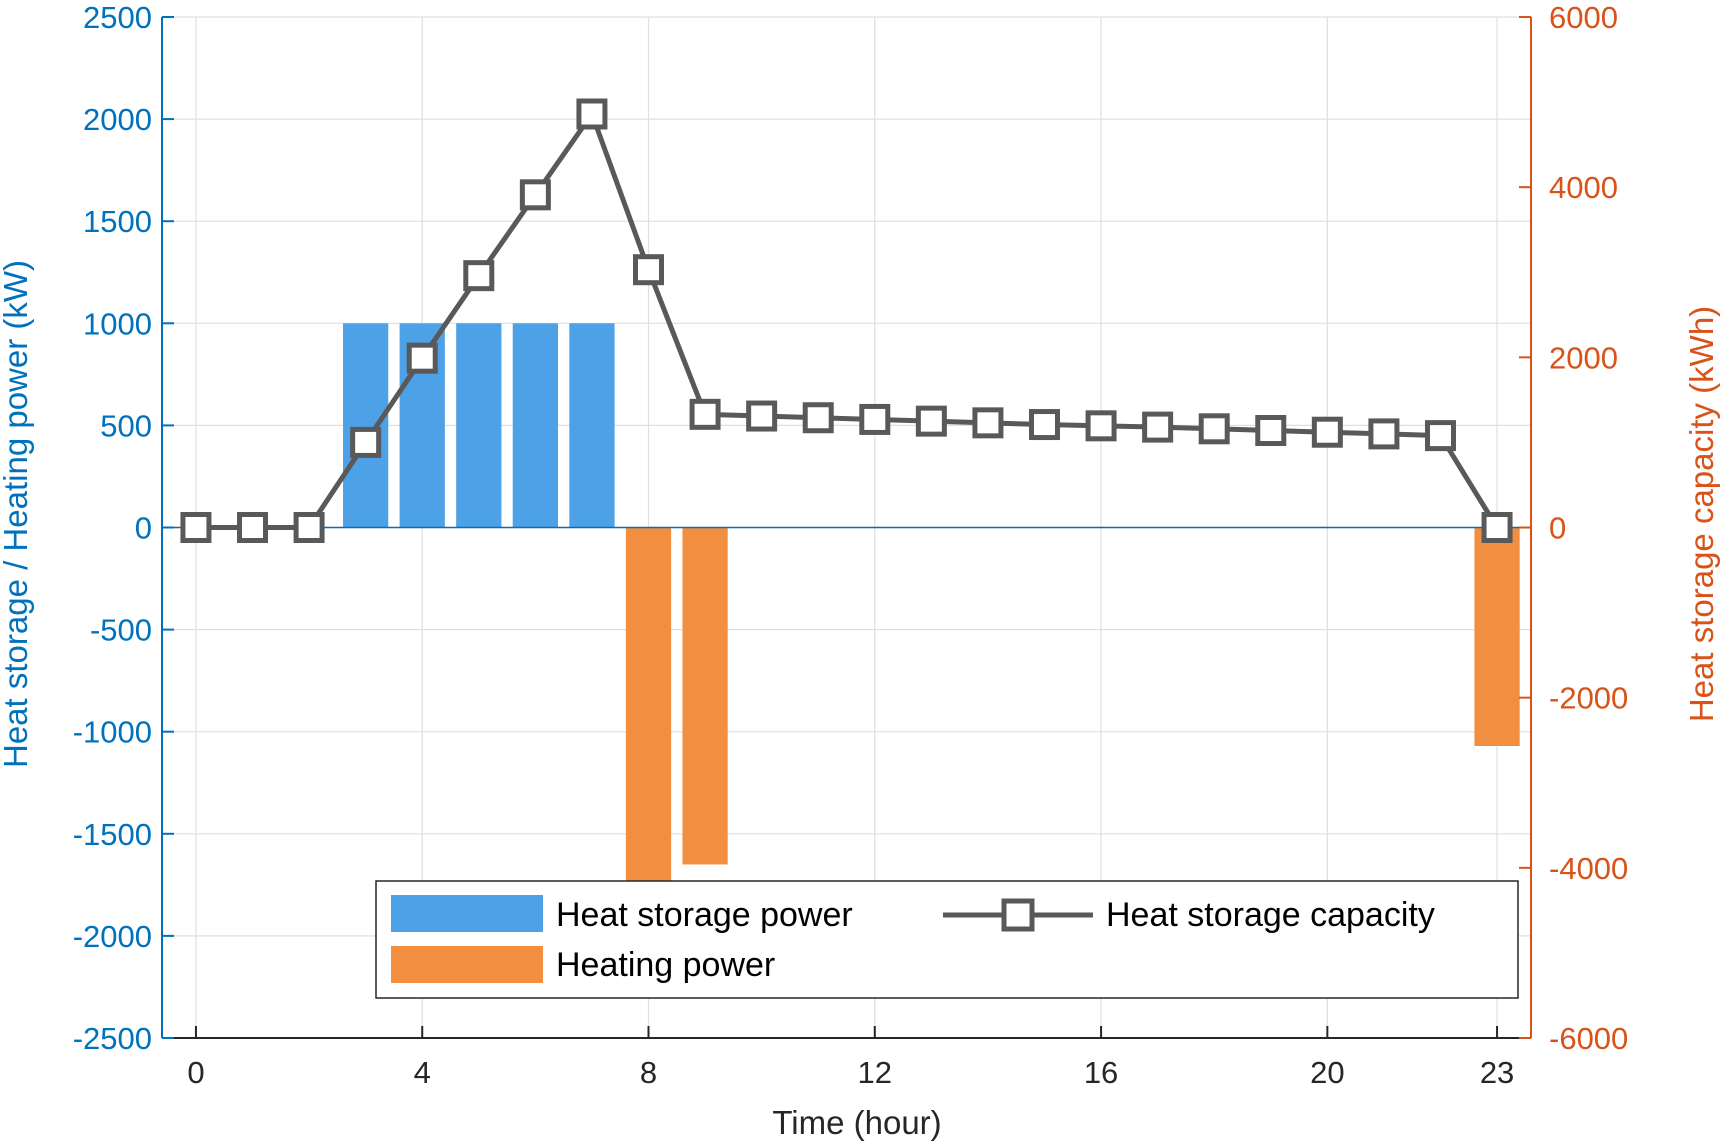 Image resolution: width=1726 pixels, height=1143 pixels. I want to click on right-y-tick-label: -2000, so click(1588, 698).